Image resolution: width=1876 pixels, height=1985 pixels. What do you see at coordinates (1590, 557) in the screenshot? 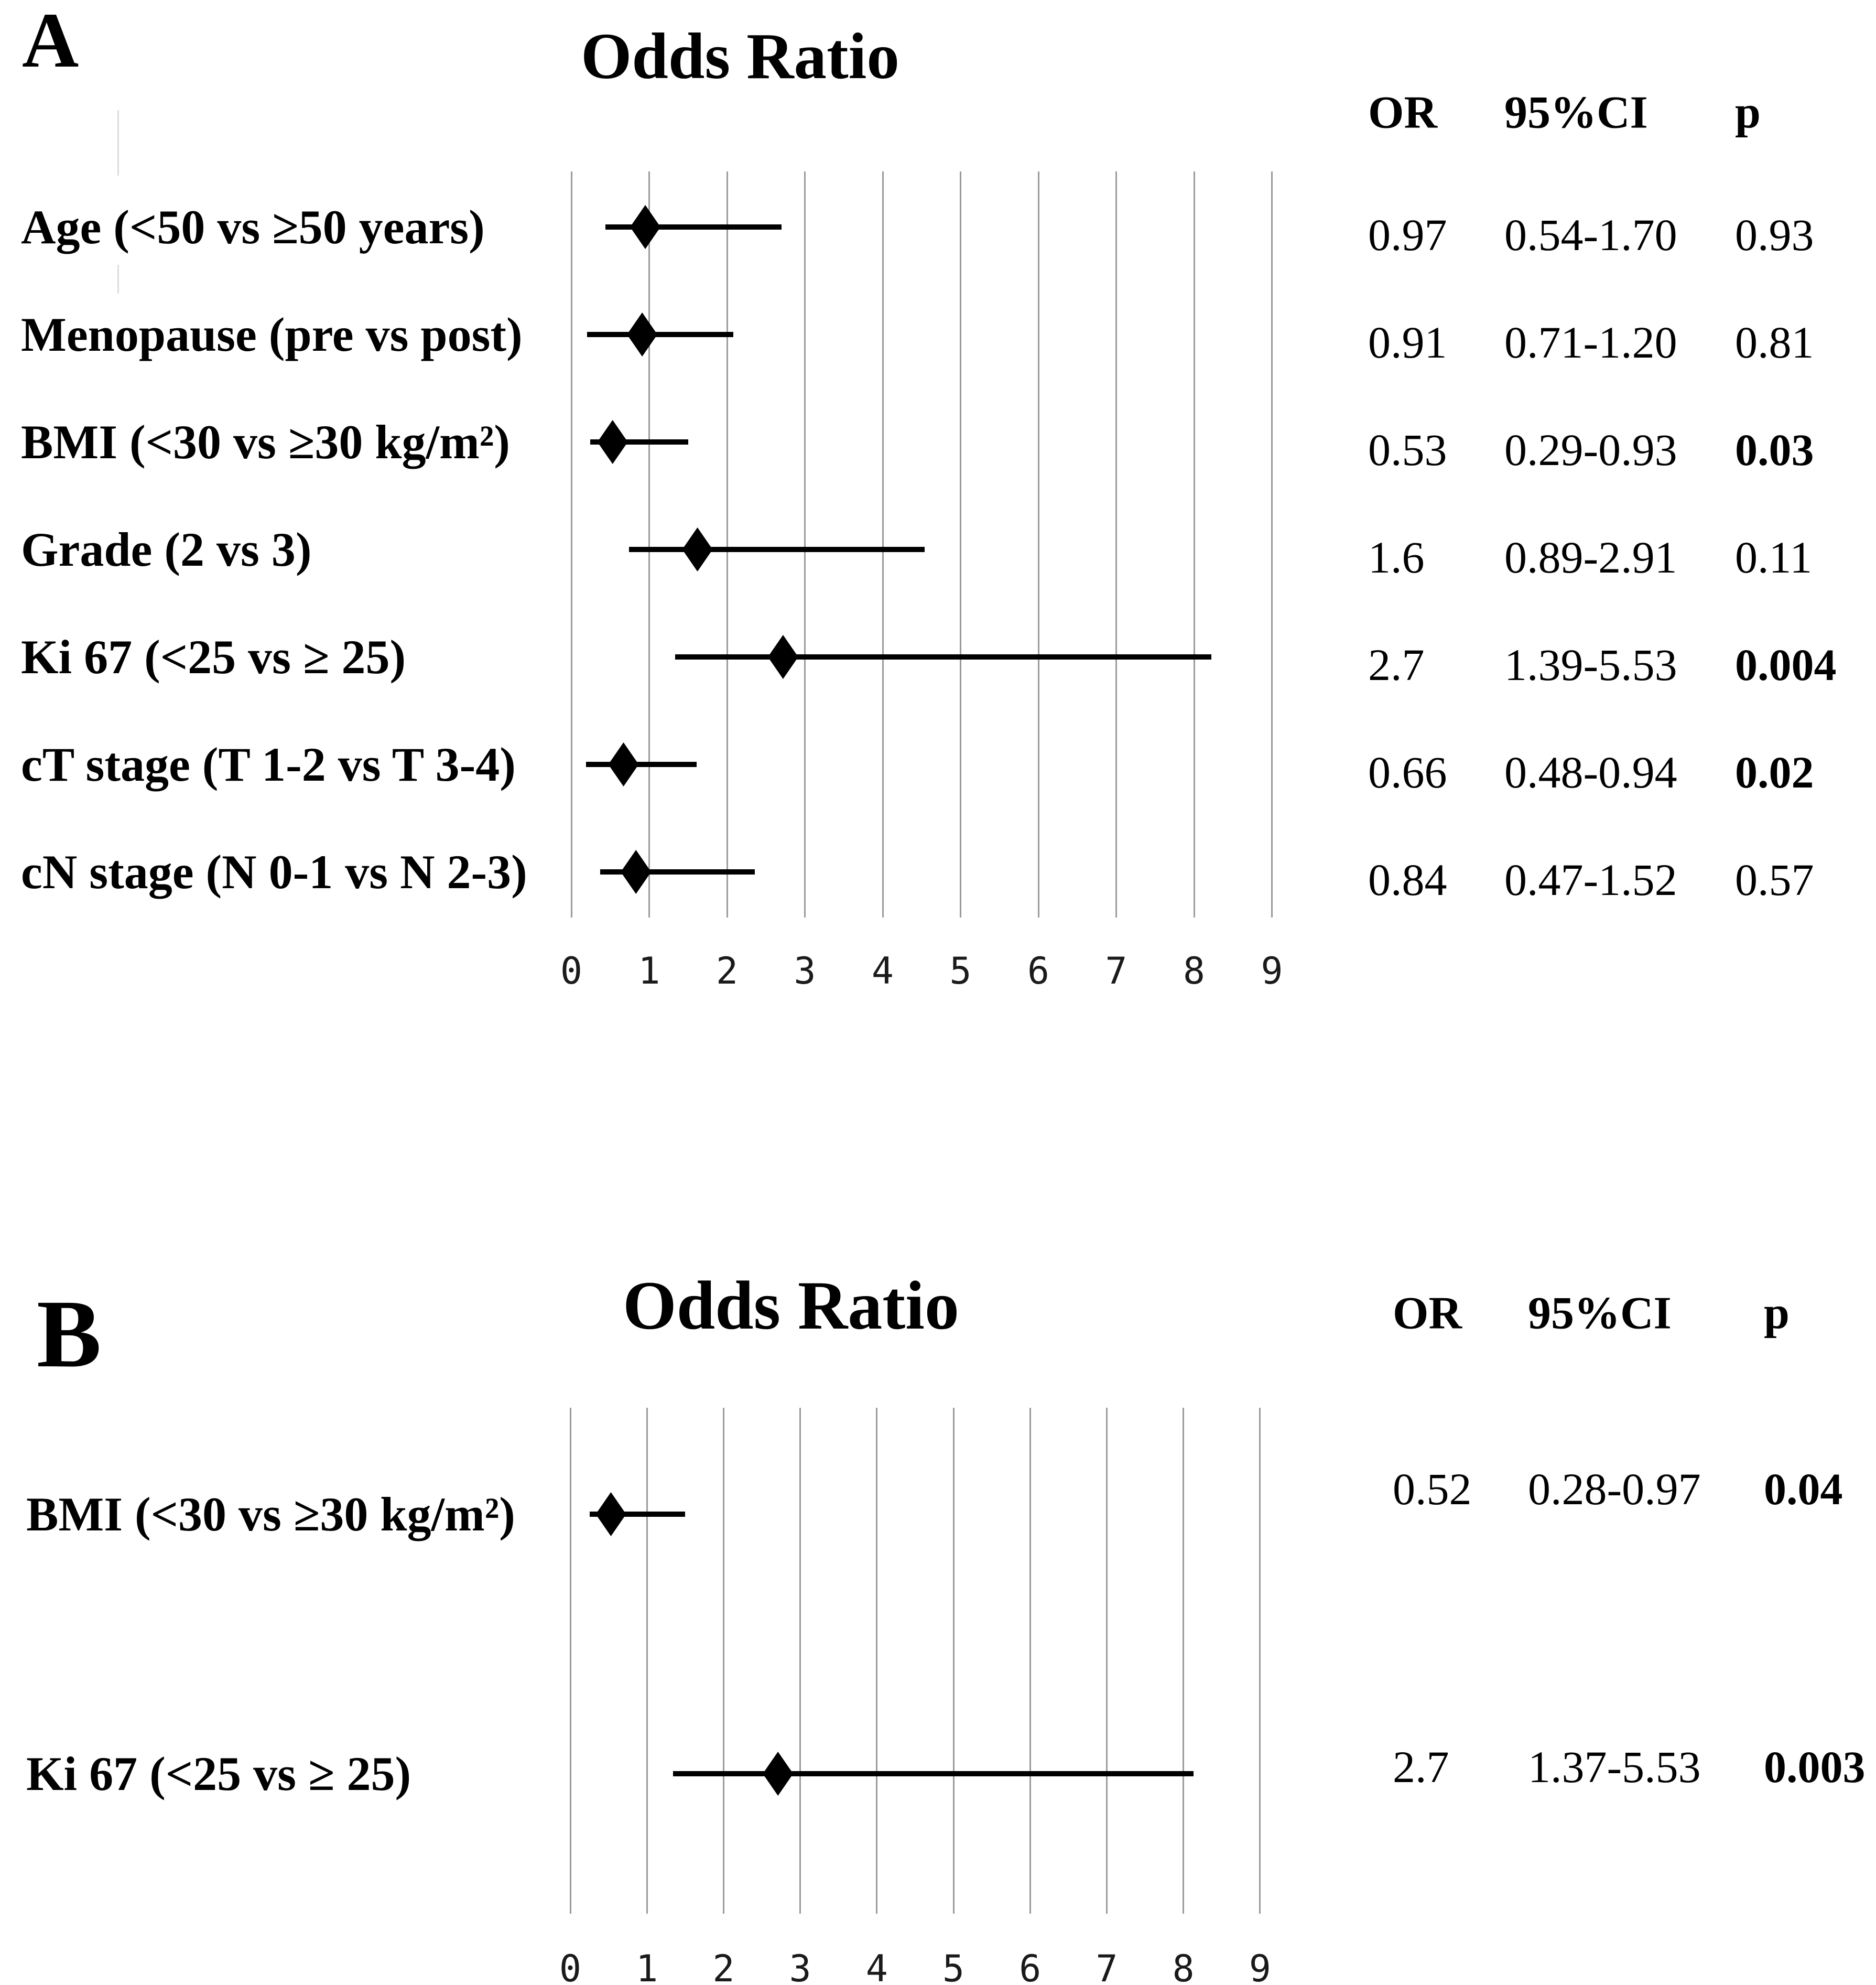
I see `table-cell-ci: 0.89-2.91` at bounding box center [1590, 557].